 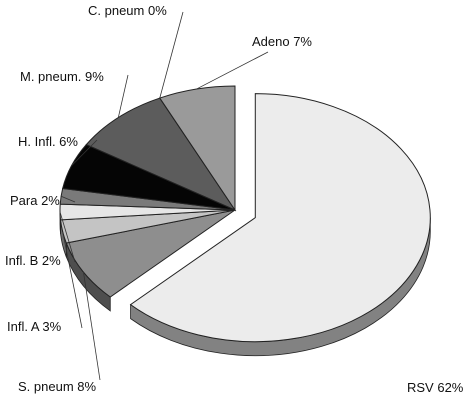 What do you see at coordinates (67, 237) in the screenshot?
I see `leader-line-infl-b` at bounding box center [67, 237].